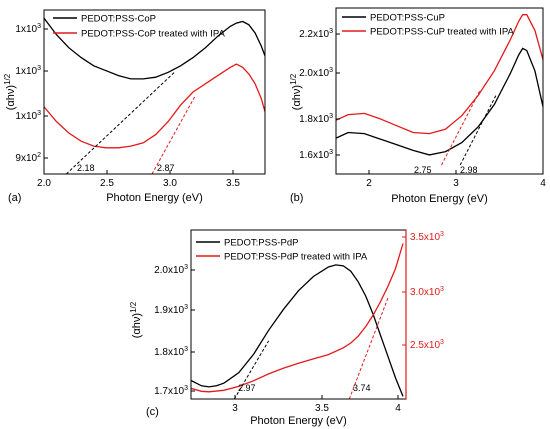 The height and width of the screenshot is (429, 550). What do you see at coordinates (39, 155) in the screenshot?
I see `y-tick-label-exponent: 2` at bounding box center [39, 155].